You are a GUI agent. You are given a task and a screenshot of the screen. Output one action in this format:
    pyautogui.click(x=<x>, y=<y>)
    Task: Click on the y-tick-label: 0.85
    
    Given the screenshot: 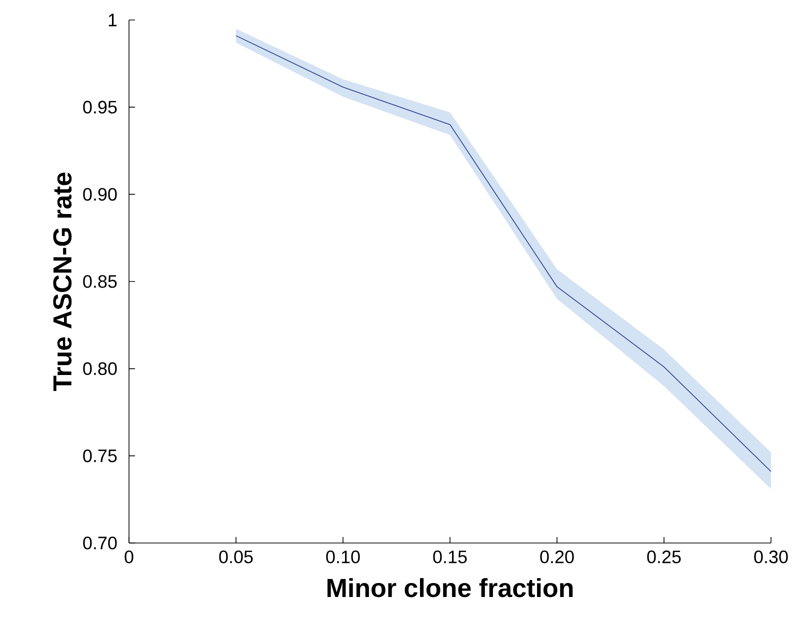 What is the action you would take?
    pyautogui.click(x=100, y=281)
    